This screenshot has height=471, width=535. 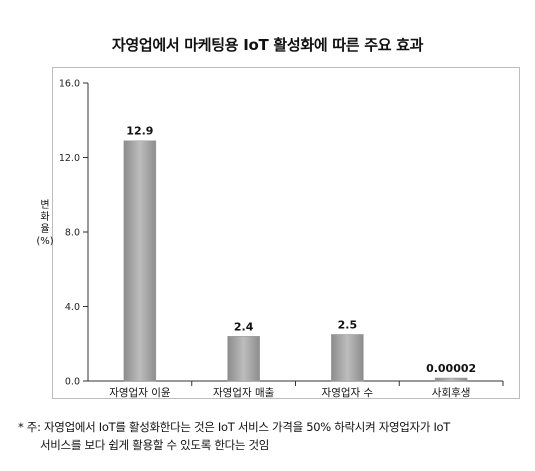 I want to click on bar-value-label: 12.9, so click(x=139, y=131).